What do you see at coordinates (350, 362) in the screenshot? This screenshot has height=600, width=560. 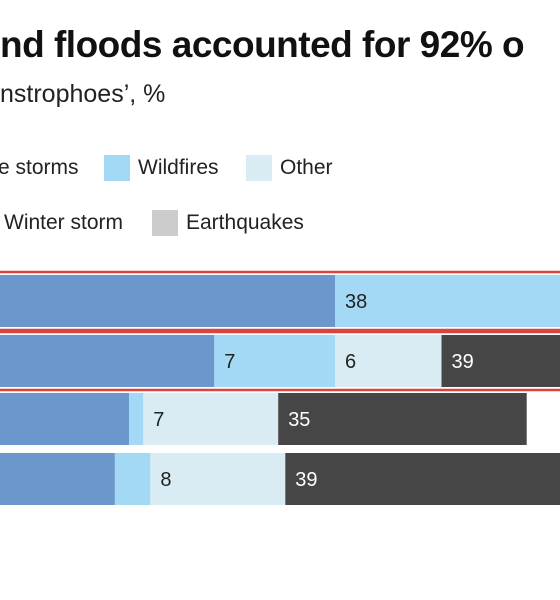 I see `bar-value-label: 6` at bounding box center [350, 362].